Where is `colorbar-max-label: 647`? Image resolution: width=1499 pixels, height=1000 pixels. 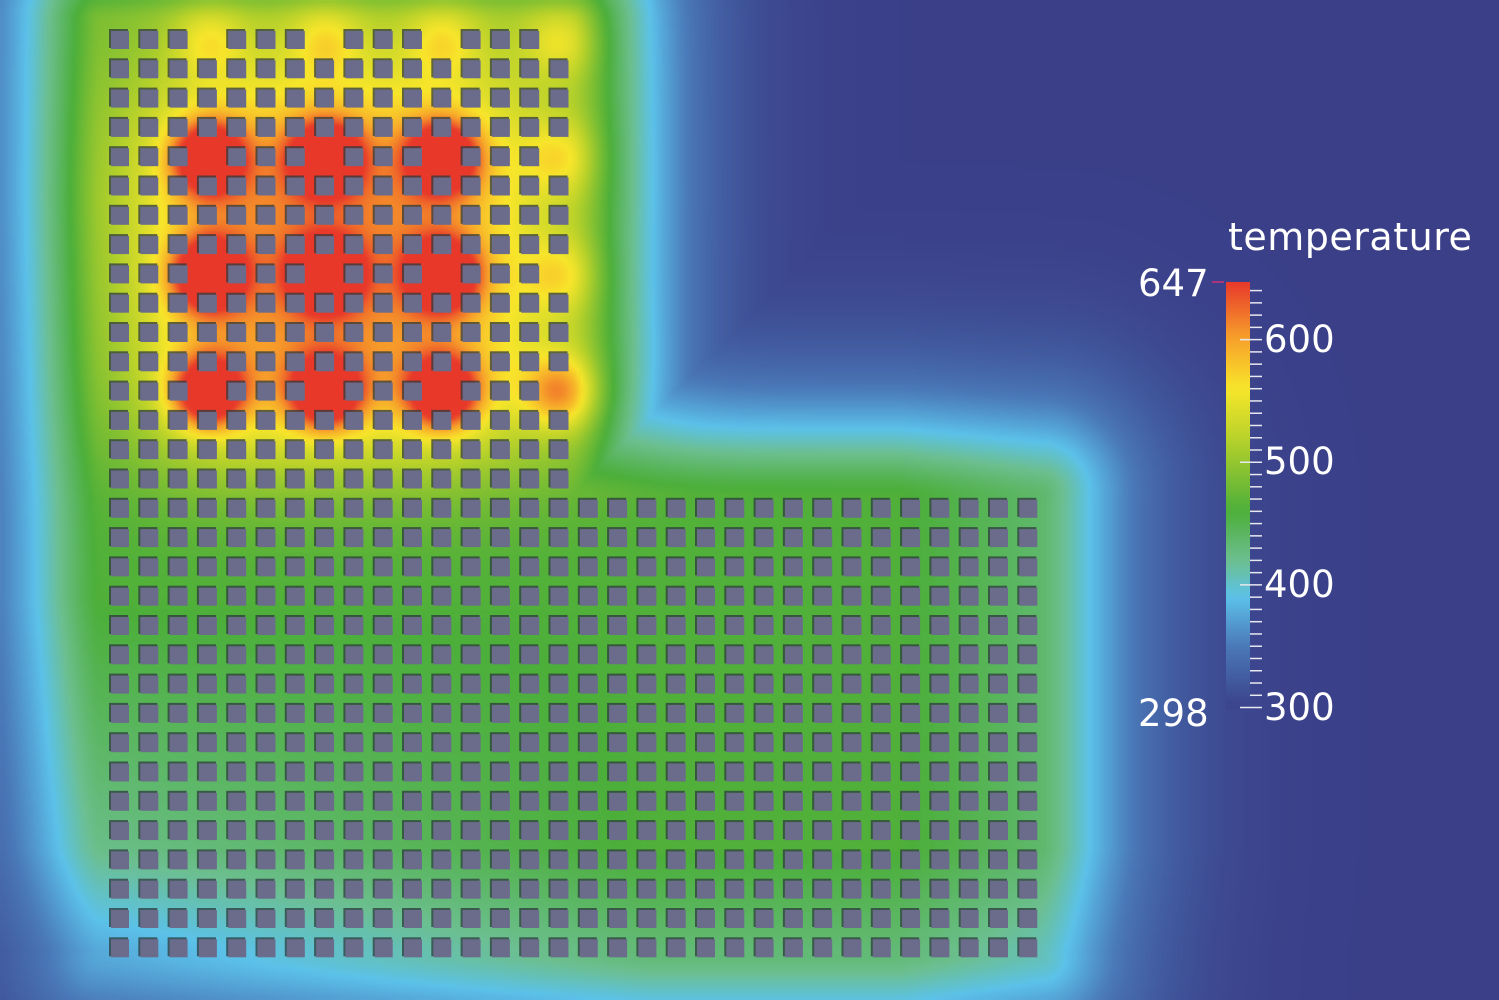
colorbar-max-label: 647 is located at coordinates (1173, 283).